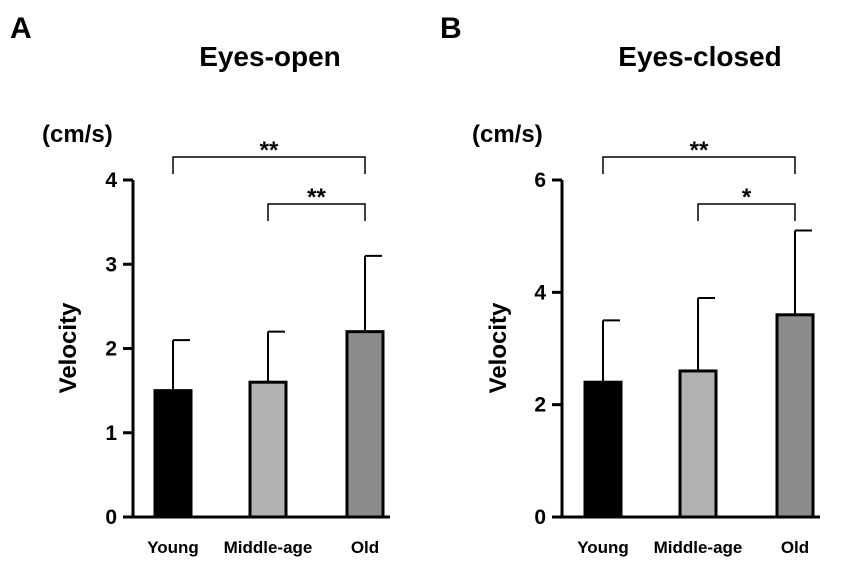  Describe the element at coordinates (111, 433) in the screenshot. I see `y-tick-label: 1` at that location.